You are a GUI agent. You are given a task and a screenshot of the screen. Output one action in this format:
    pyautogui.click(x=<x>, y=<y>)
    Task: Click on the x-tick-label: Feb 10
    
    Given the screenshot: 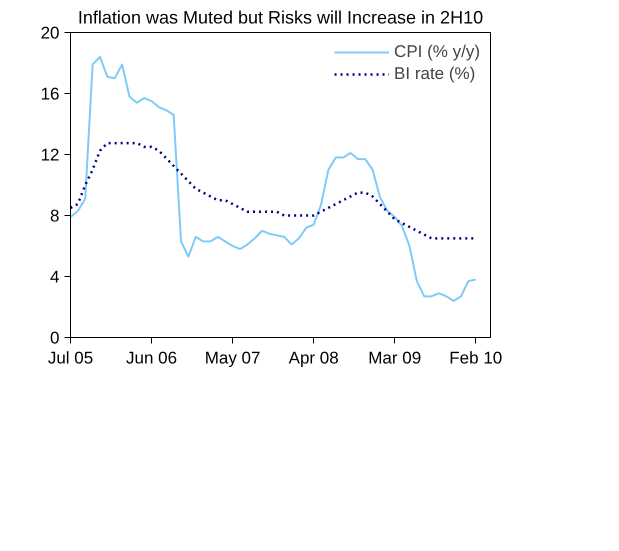 What is the action you would take?
    pyautogui.click(x=475, y=358)
    